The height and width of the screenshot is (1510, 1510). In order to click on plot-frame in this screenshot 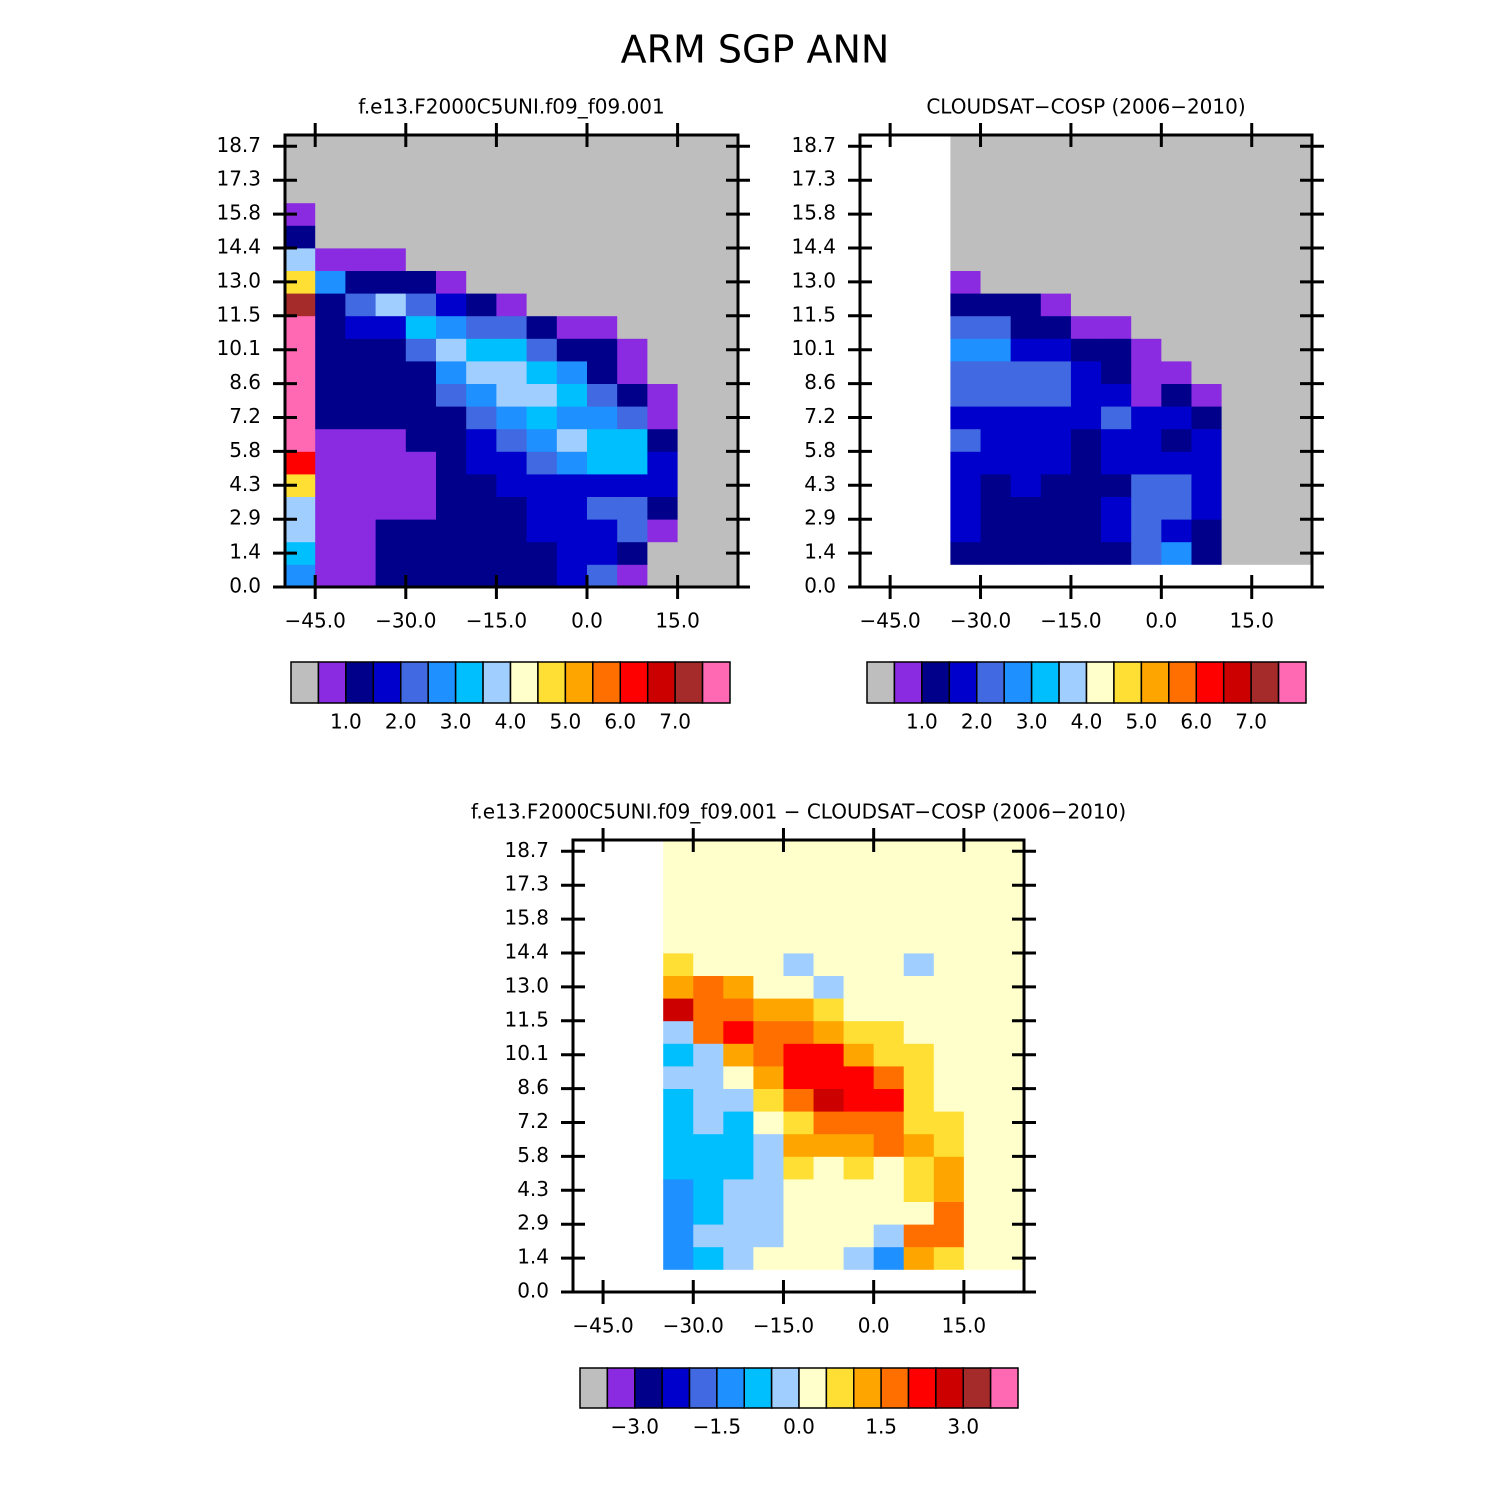, I will do `click(1086, 361)`.